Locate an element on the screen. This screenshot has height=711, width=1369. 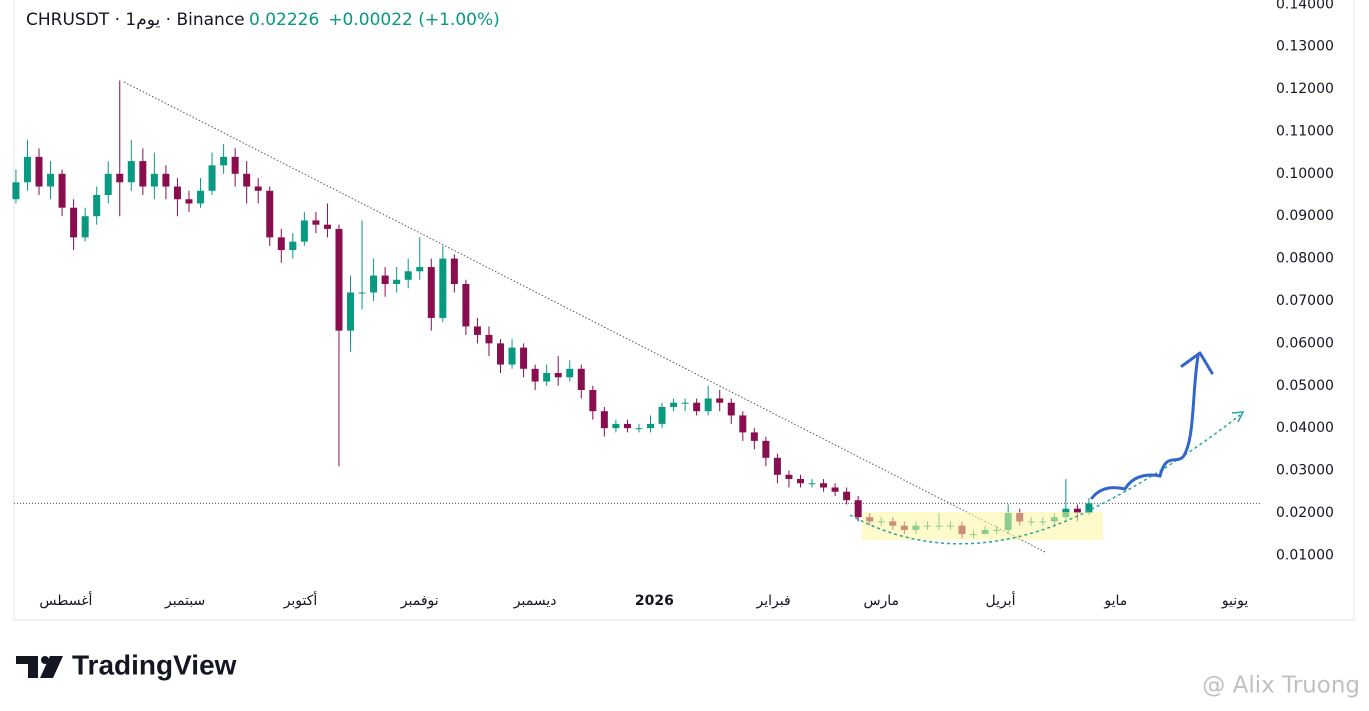
x-tick-label: مايو is located at coordinates (1115, 601).